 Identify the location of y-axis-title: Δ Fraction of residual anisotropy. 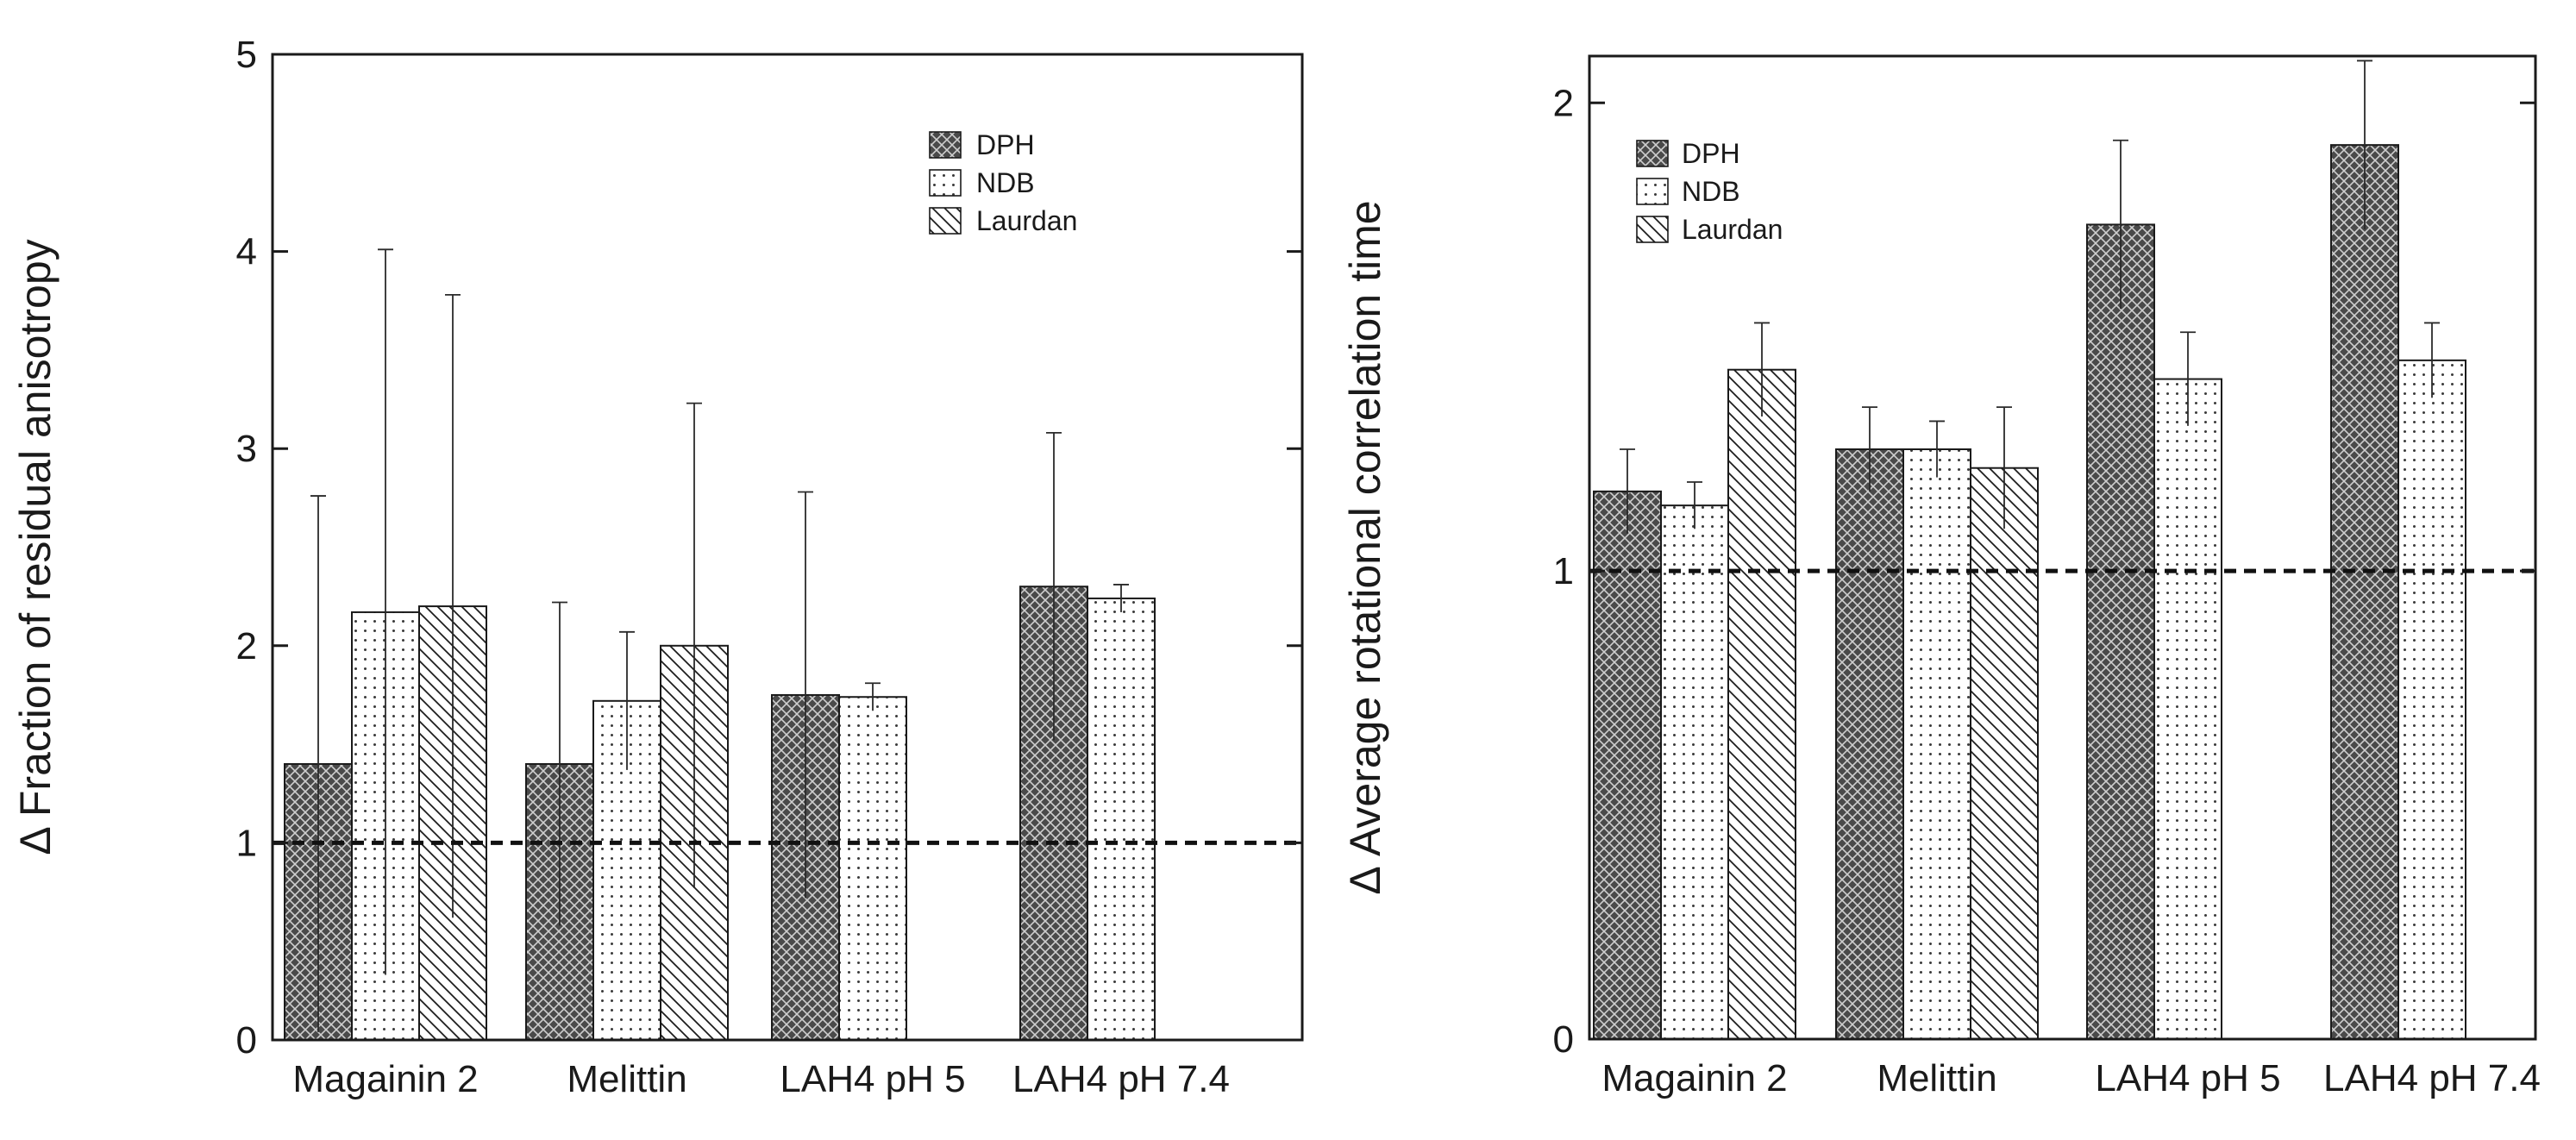
(35, 547).